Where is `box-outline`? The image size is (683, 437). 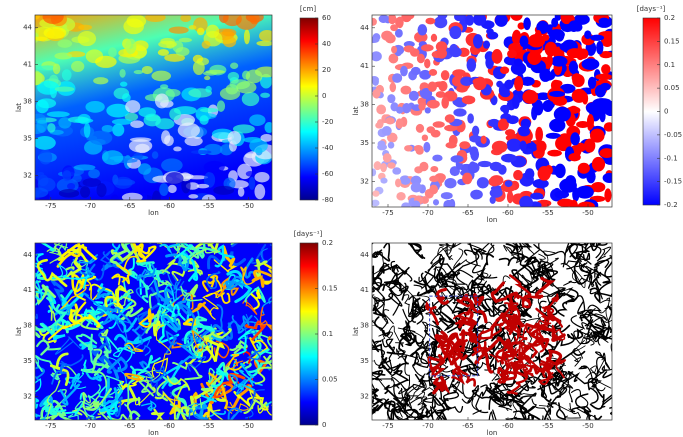
box-outline is located at coordinates (454, 336).